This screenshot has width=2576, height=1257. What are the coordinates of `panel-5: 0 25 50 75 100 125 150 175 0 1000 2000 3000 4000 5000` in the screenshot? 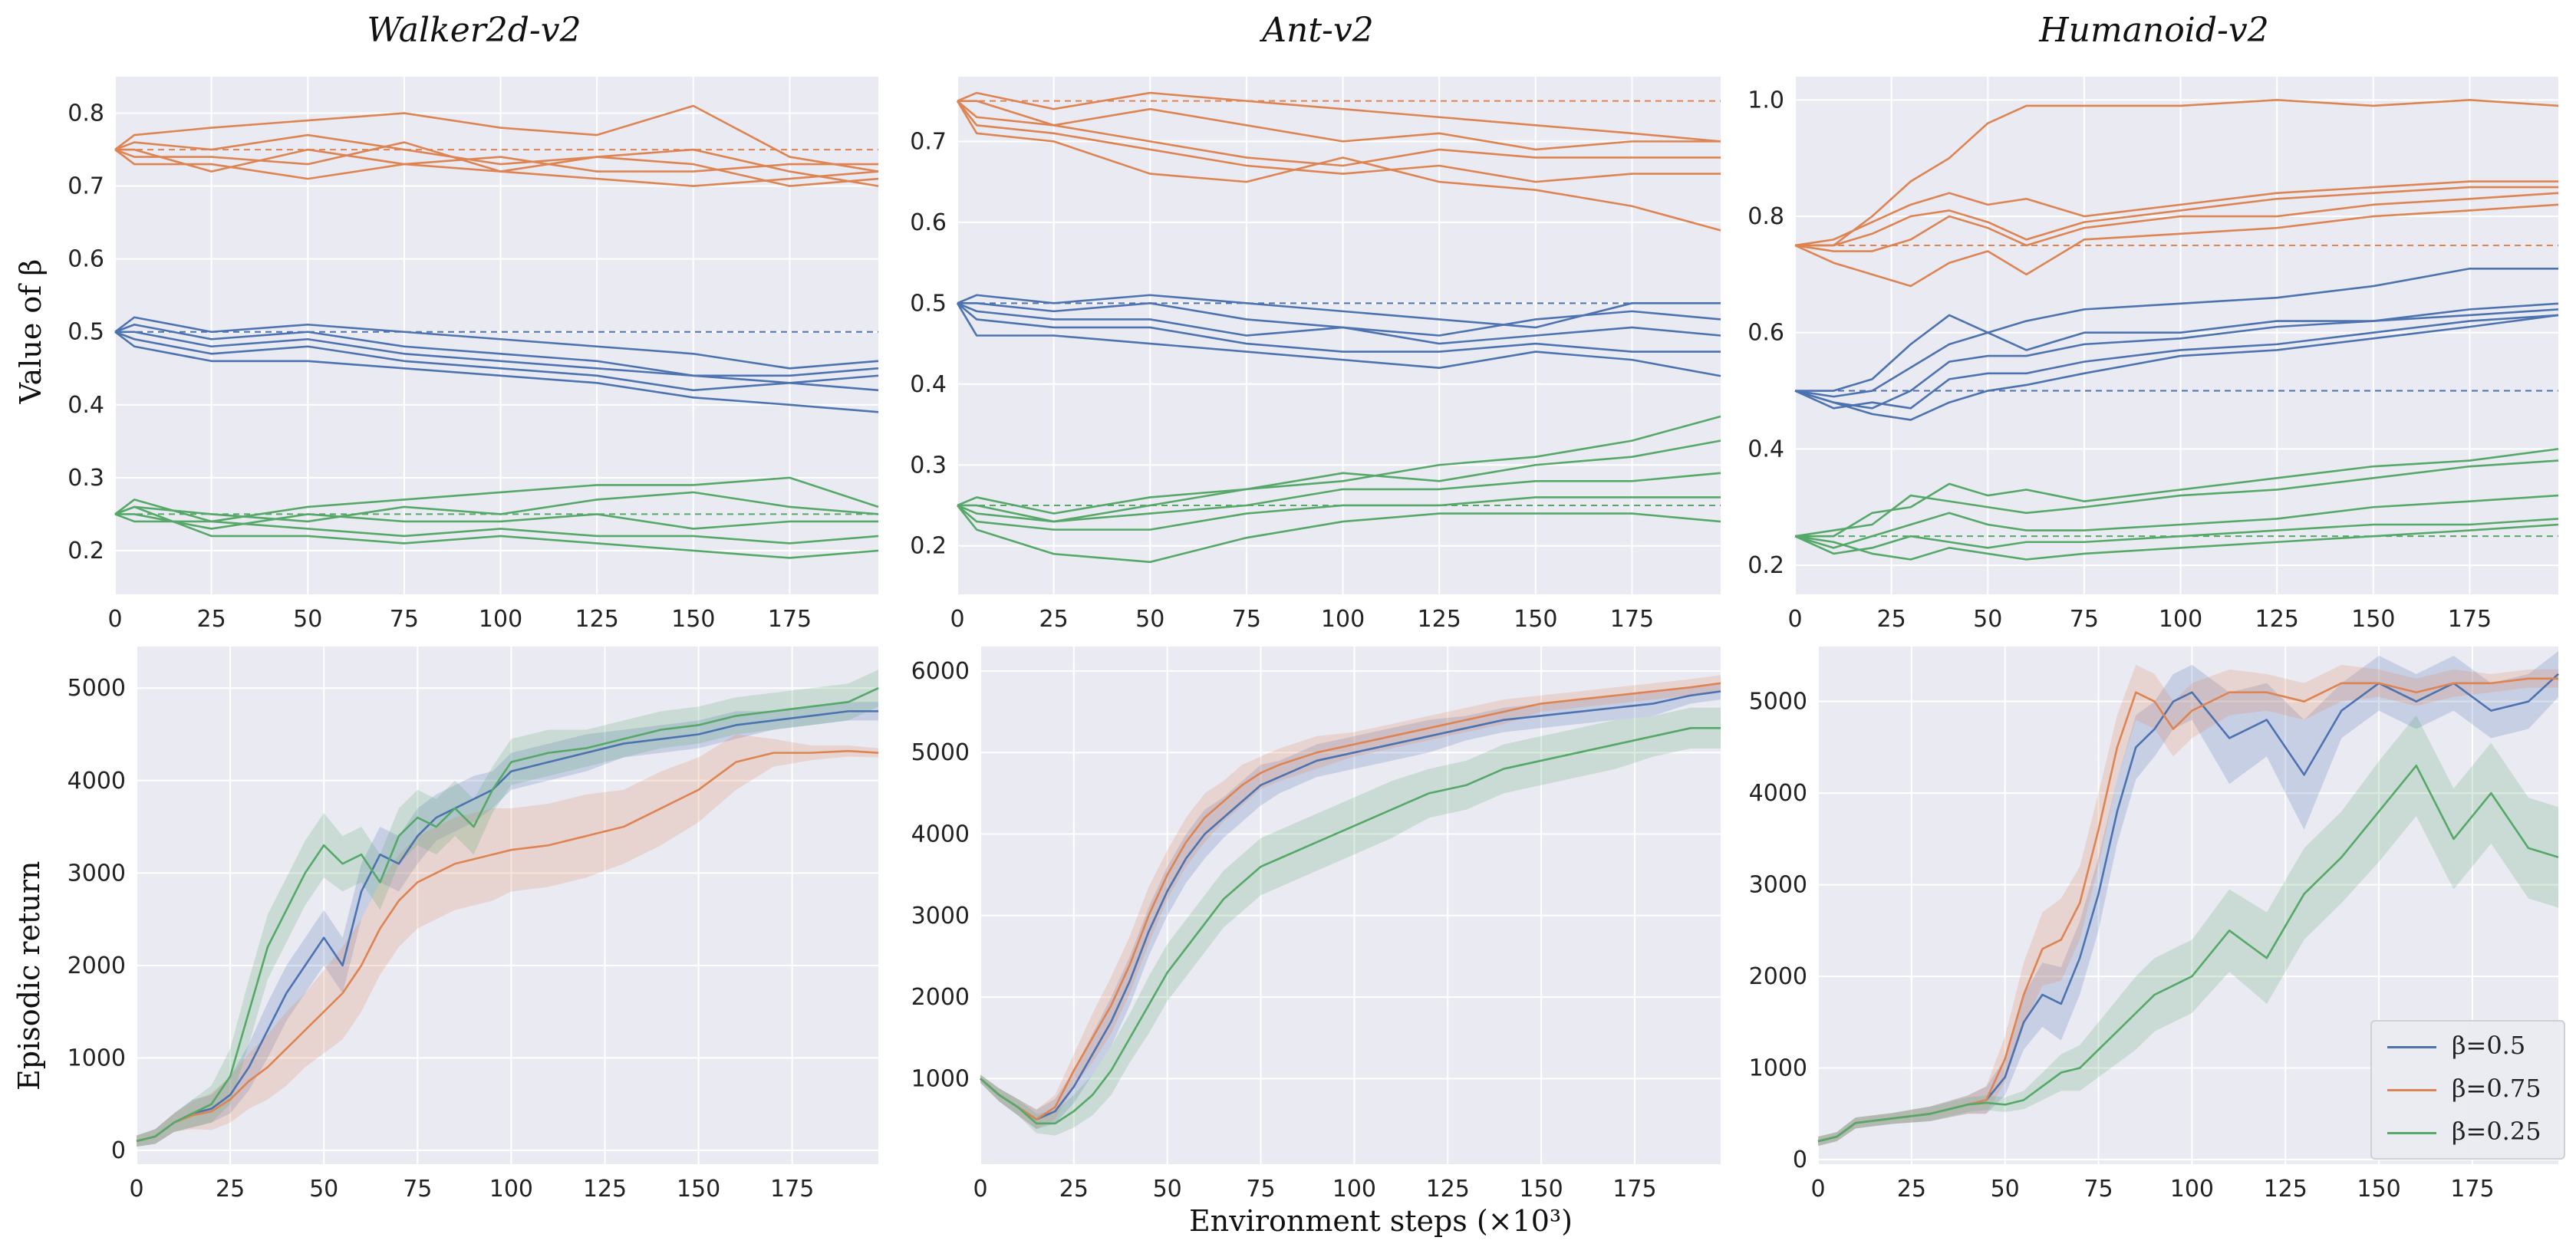 It's located at (2154, 925).